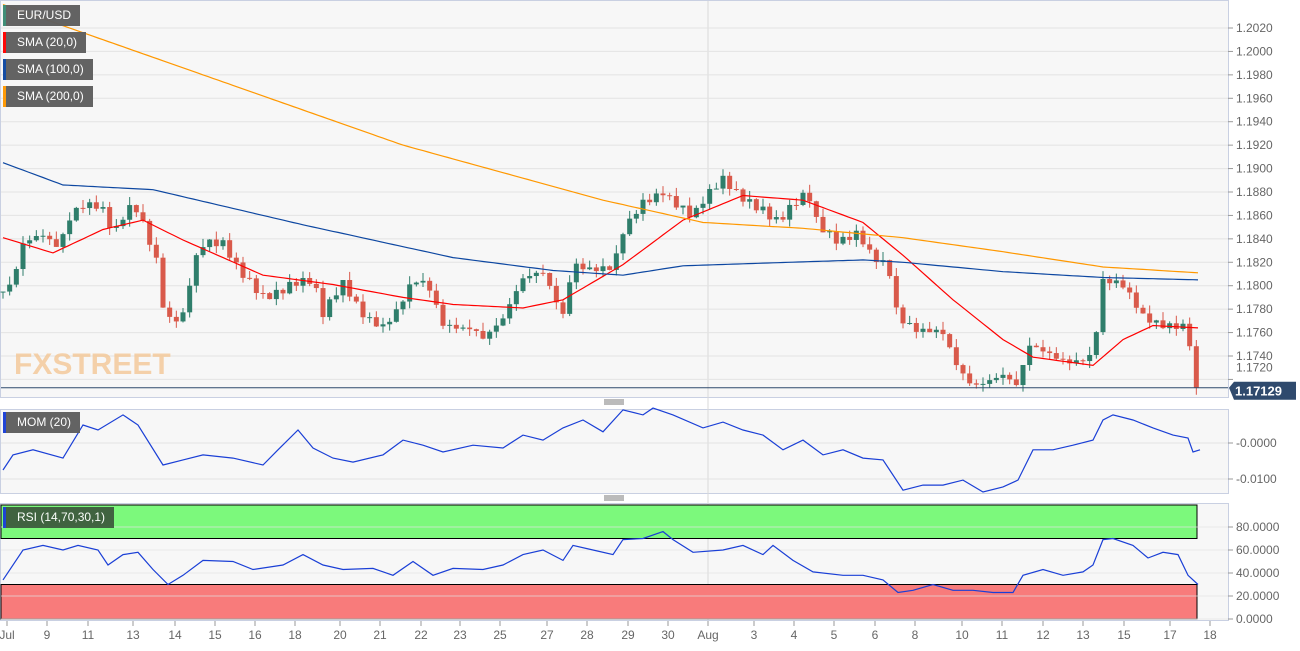 The height and width of the screenshot is (651, 1300). Describe the element at coordinates (41, 422) in the screenshot. I see `legend-mom: MOM (20)` at that location.